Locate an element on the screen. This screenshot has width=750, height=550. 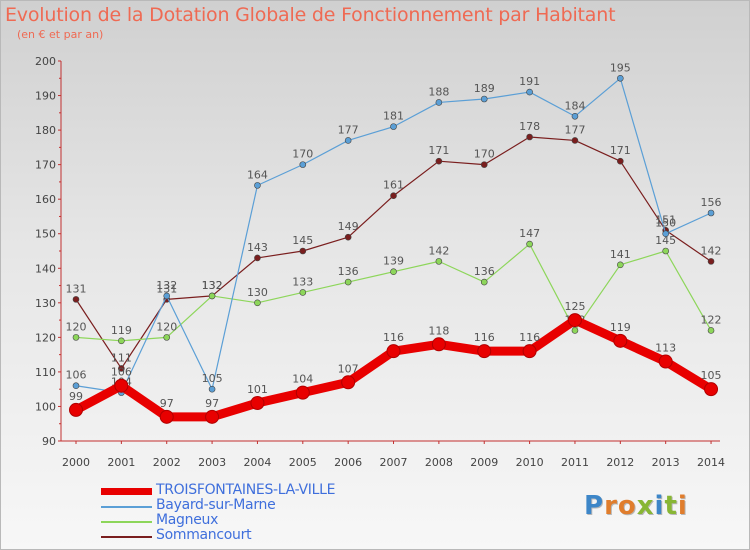
logo-letter: P is located at coordinates (594, 506).